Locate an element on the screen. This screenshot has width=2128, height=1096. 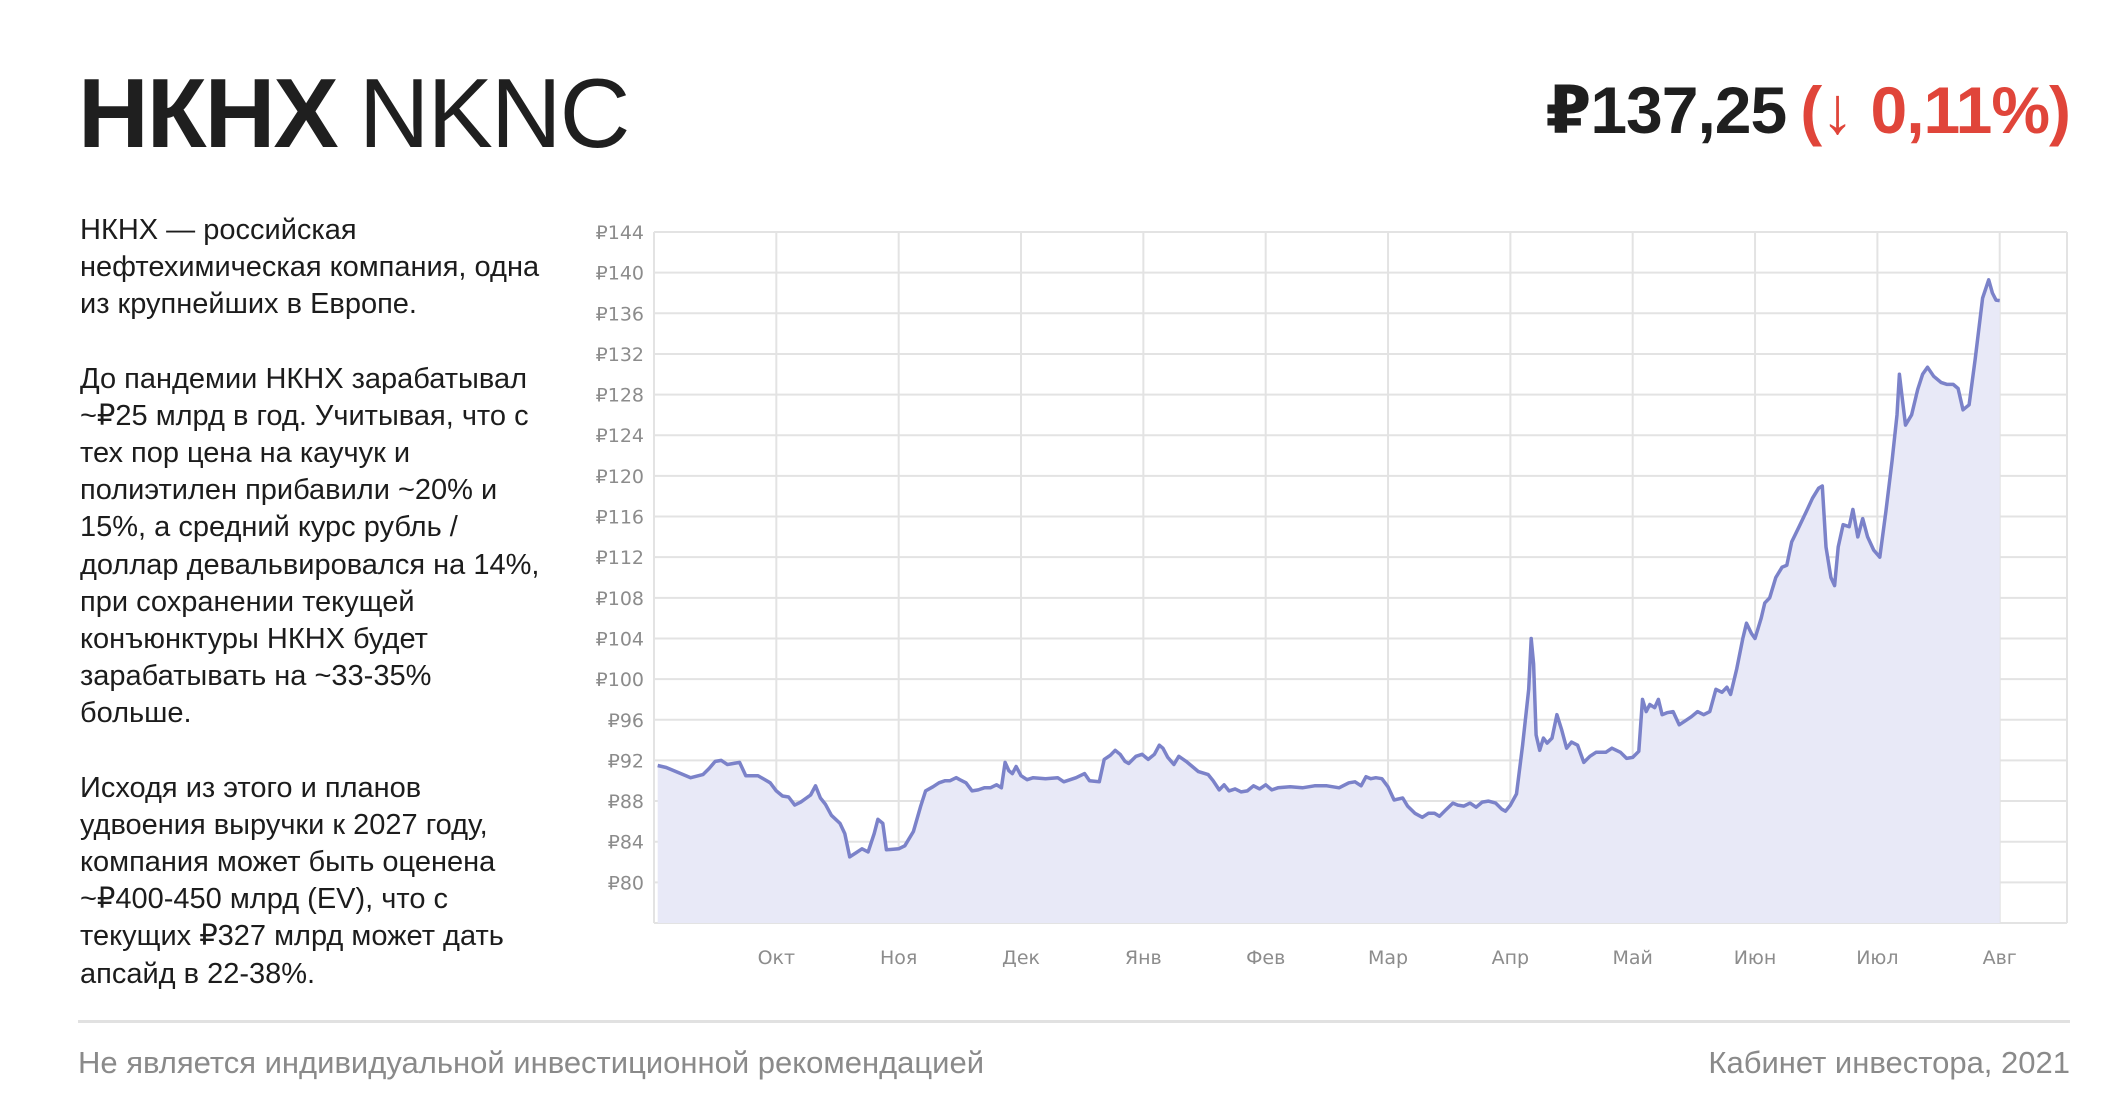
x-tick-label: Окт is located at coordinates (777, 958).